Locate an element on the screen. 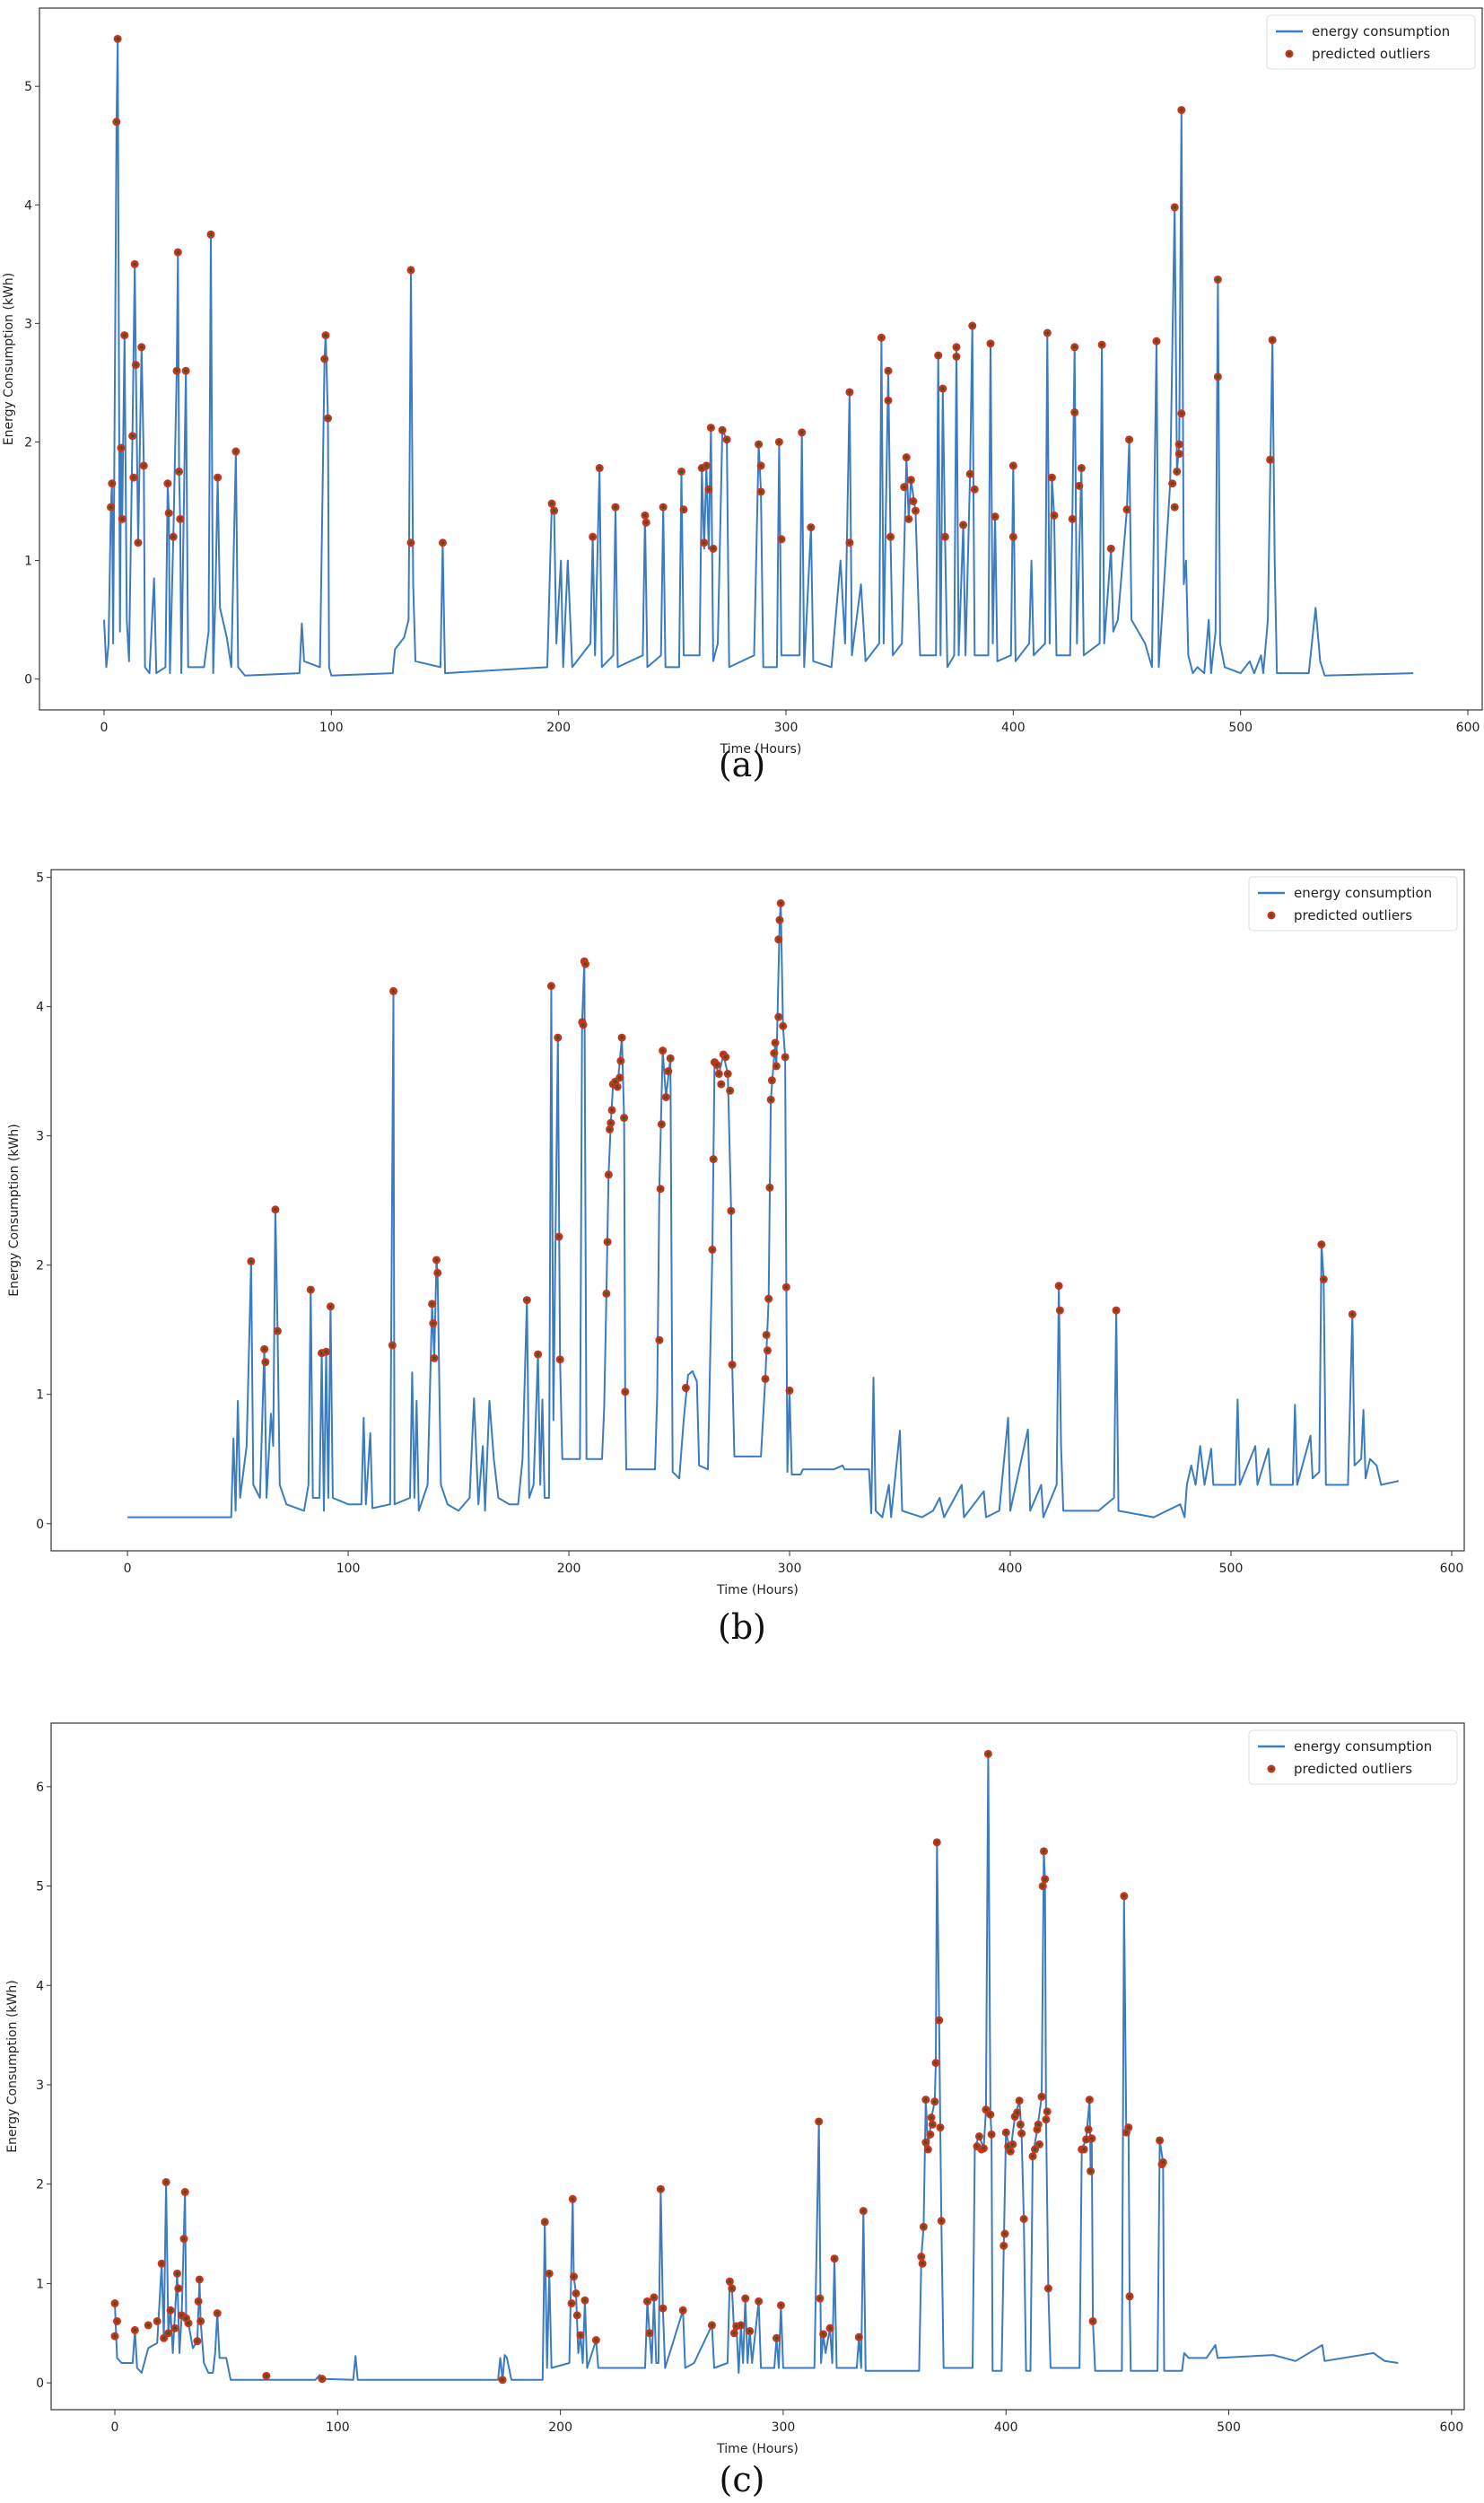  x-tick-label: 400 is located at coordinates (1011, 1569).